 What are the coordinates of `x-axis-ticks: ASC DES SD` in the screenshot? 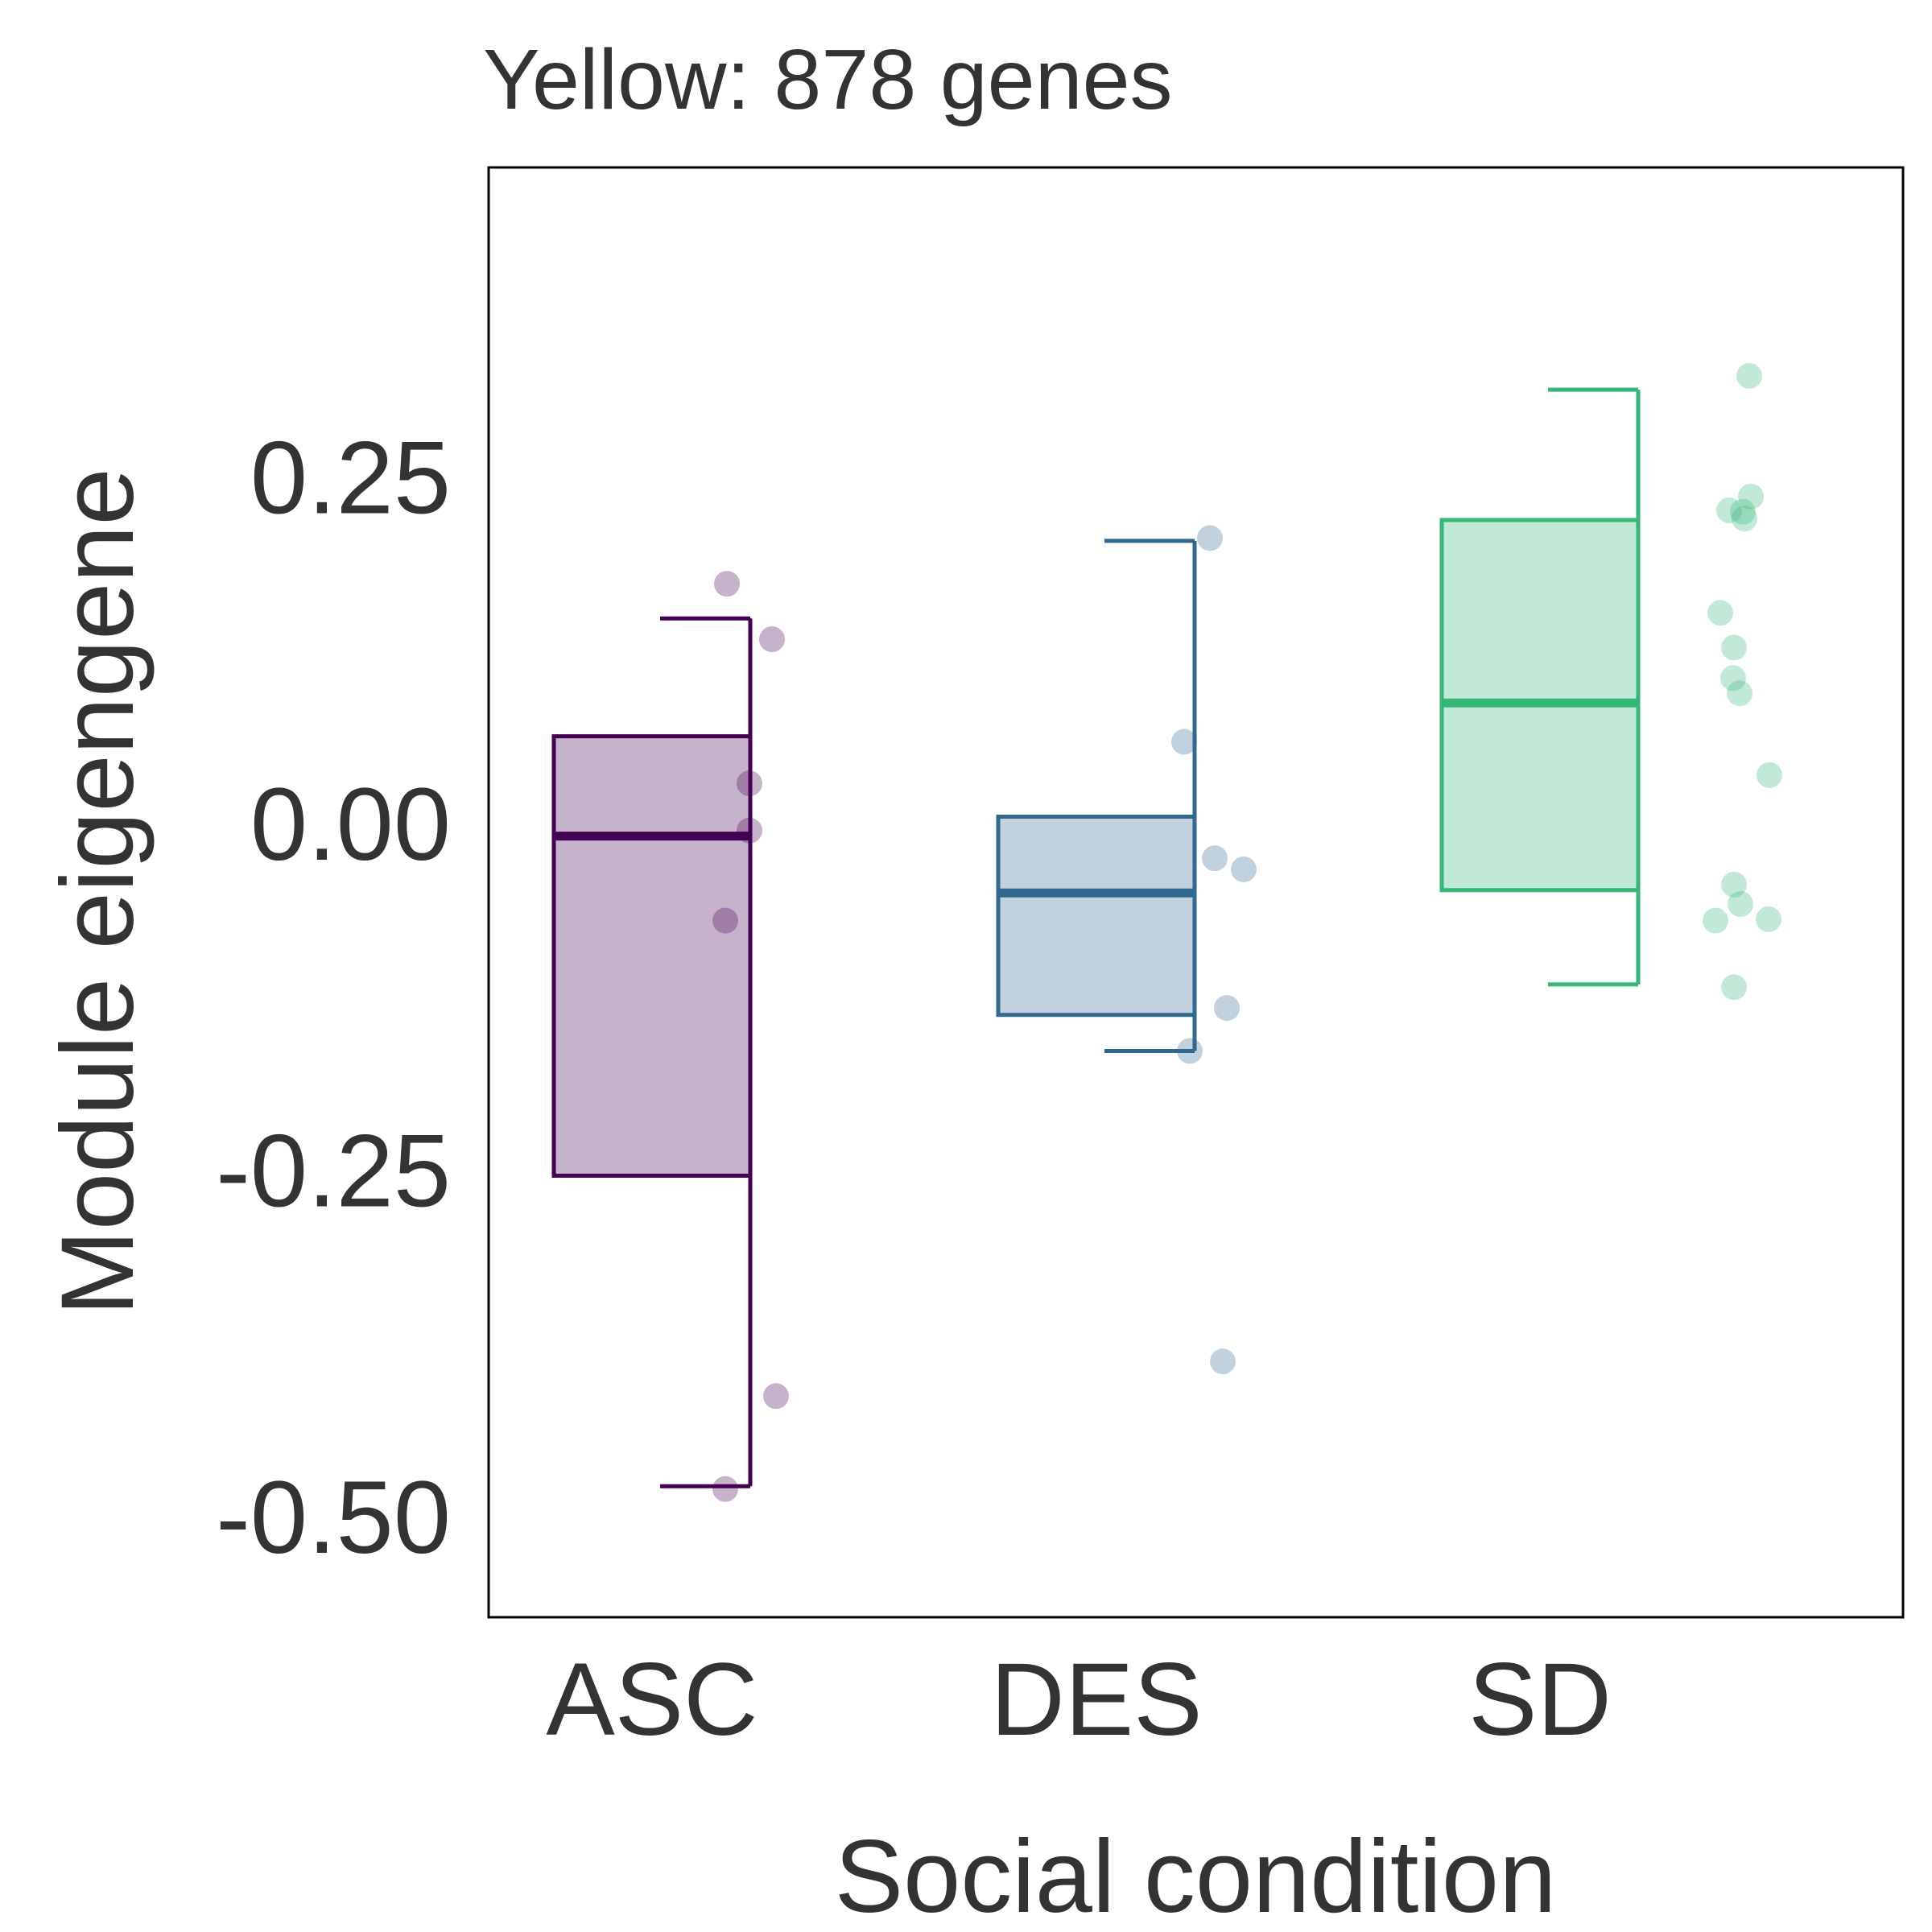 It's located at (1079, 1699).